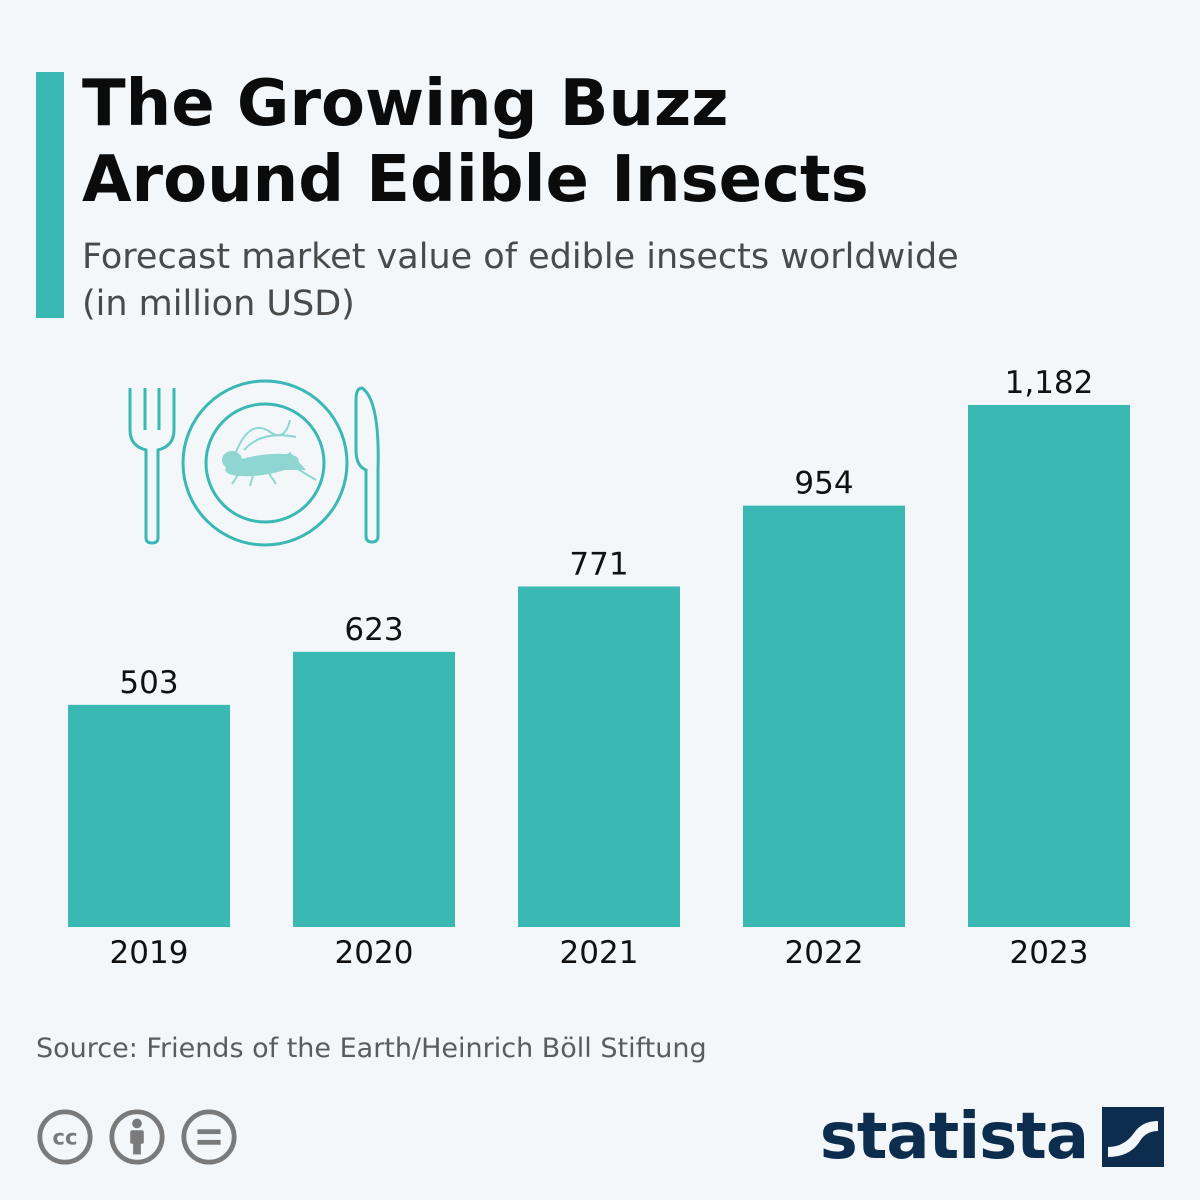  What do you see at coordinates (599, 953) in the screenshot?
I see `category-label-2021: 2021` at bounding box center [599, 953].